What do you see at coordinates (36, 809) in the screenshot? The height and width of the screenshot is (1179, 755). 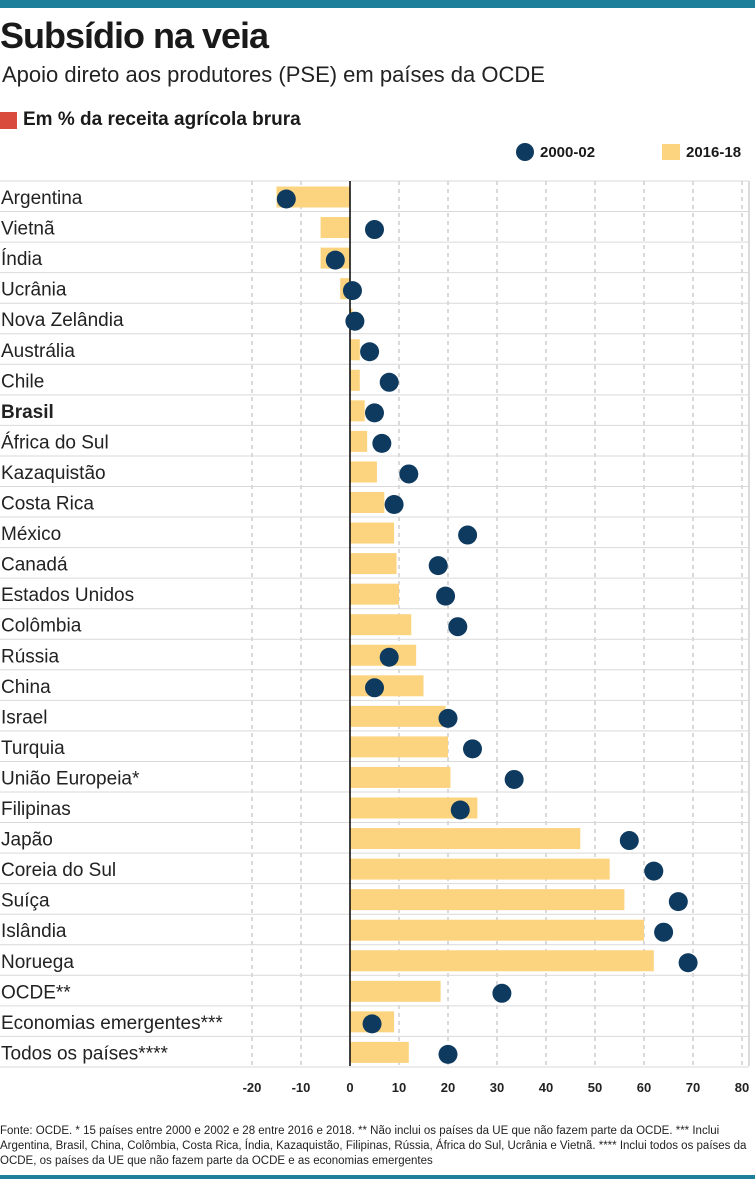 I see `category-label: Filipinas` at bounding box center [36, 809].